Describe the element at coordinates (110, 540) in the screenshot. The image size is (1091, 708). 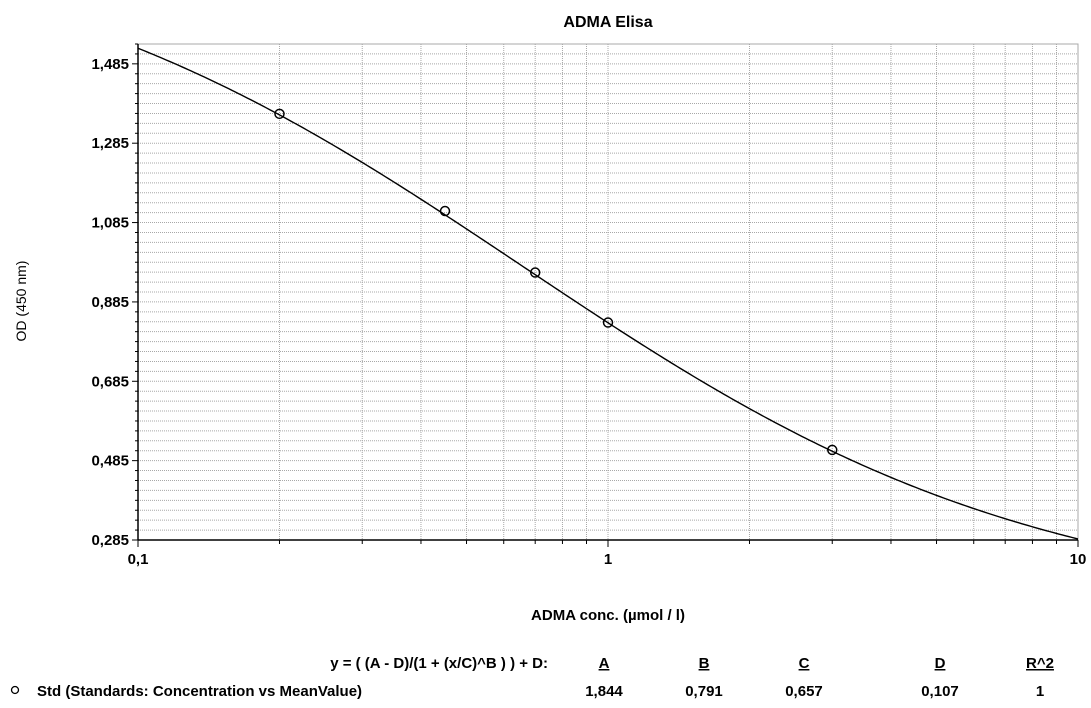
I see `y-tick-label: 0,285` at that location.